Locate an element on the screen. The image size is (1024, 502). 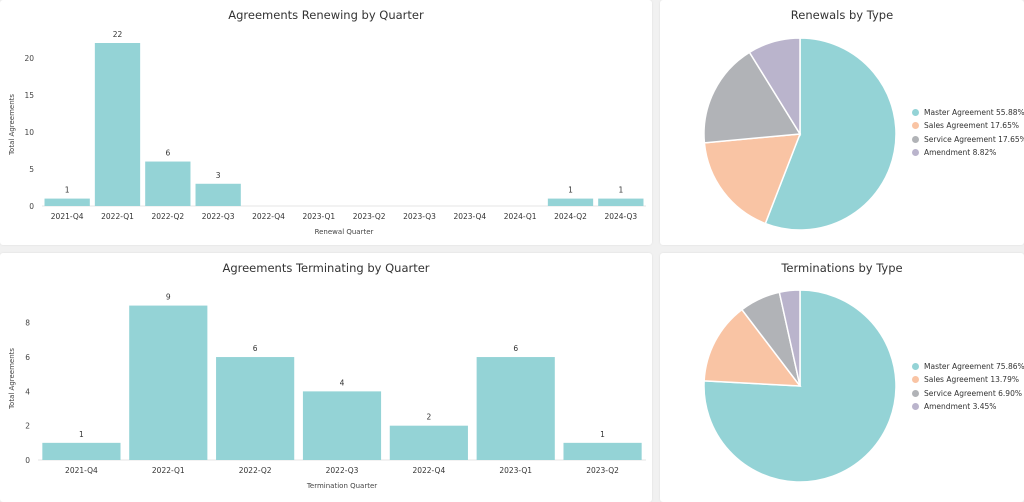
y-tick-label: 6 is located at coordinates (27, 357).